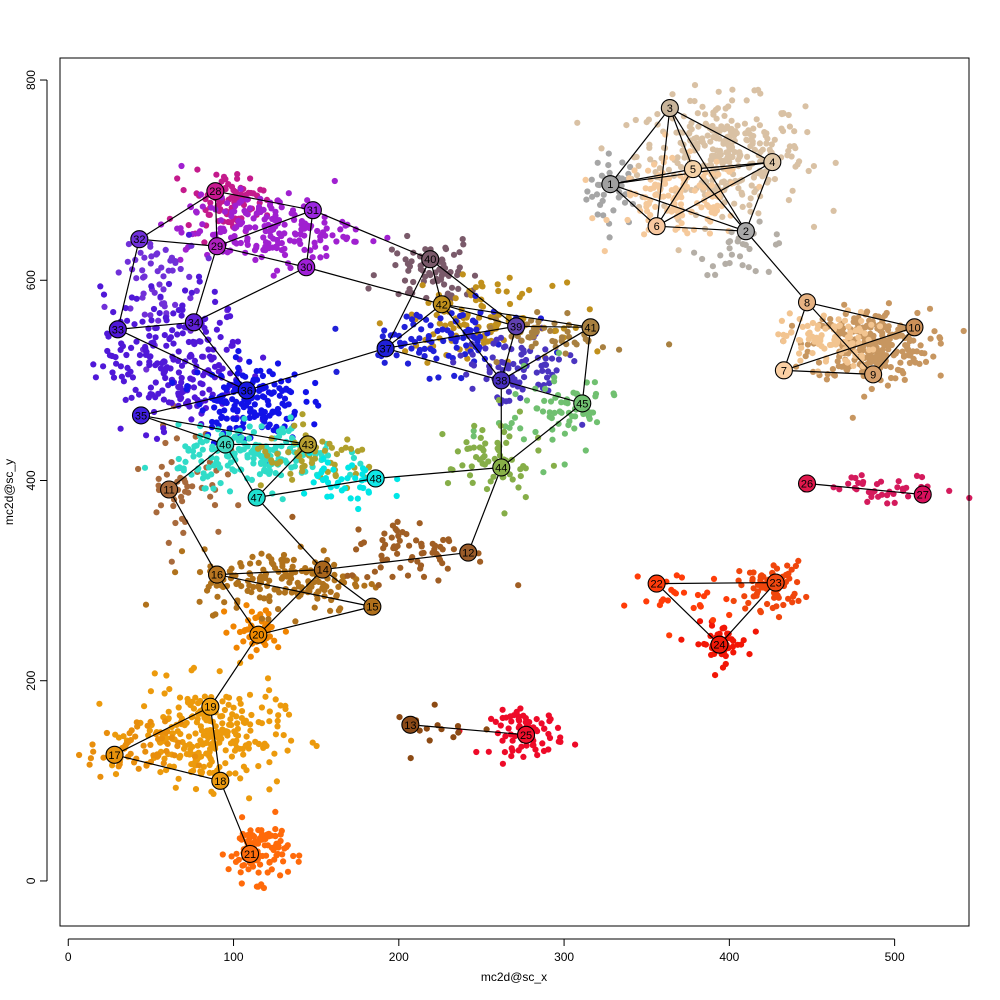 This screenshot has width=1000, height=1000. I want to click on node-12: 12, so click(468, 552).